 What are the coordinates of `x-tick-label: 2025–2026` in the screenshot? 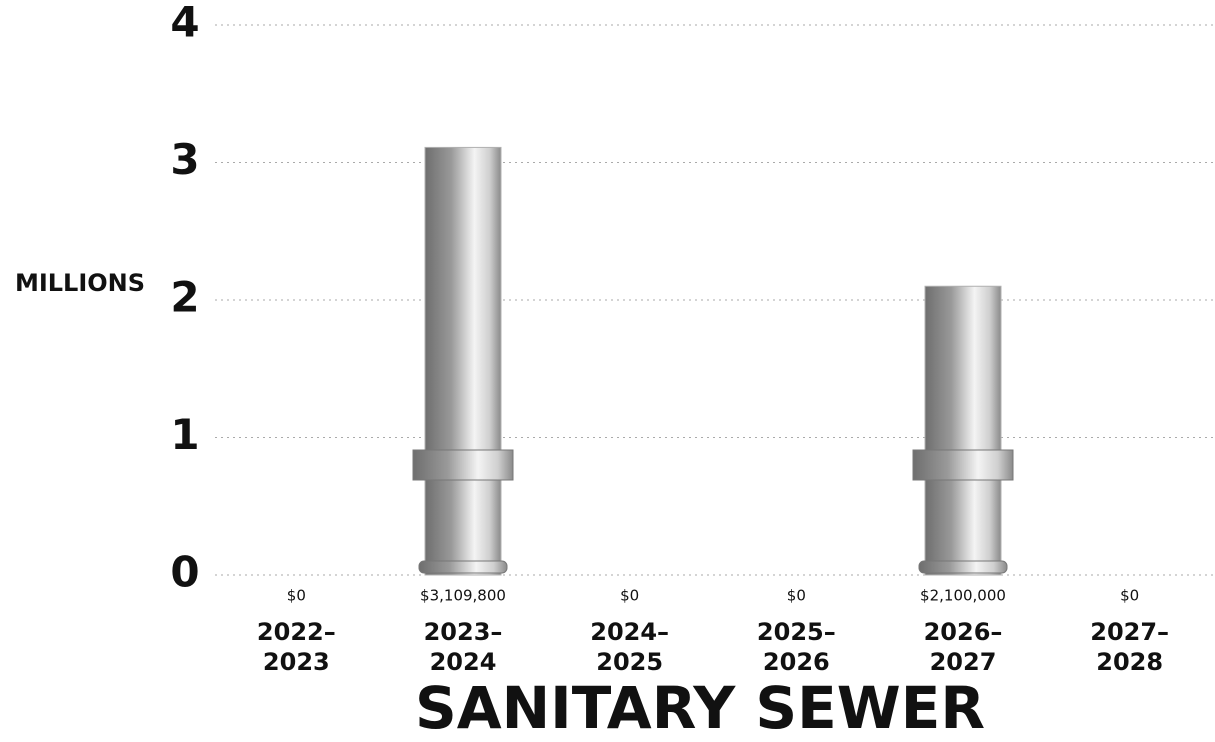 It's located at (796, 647).